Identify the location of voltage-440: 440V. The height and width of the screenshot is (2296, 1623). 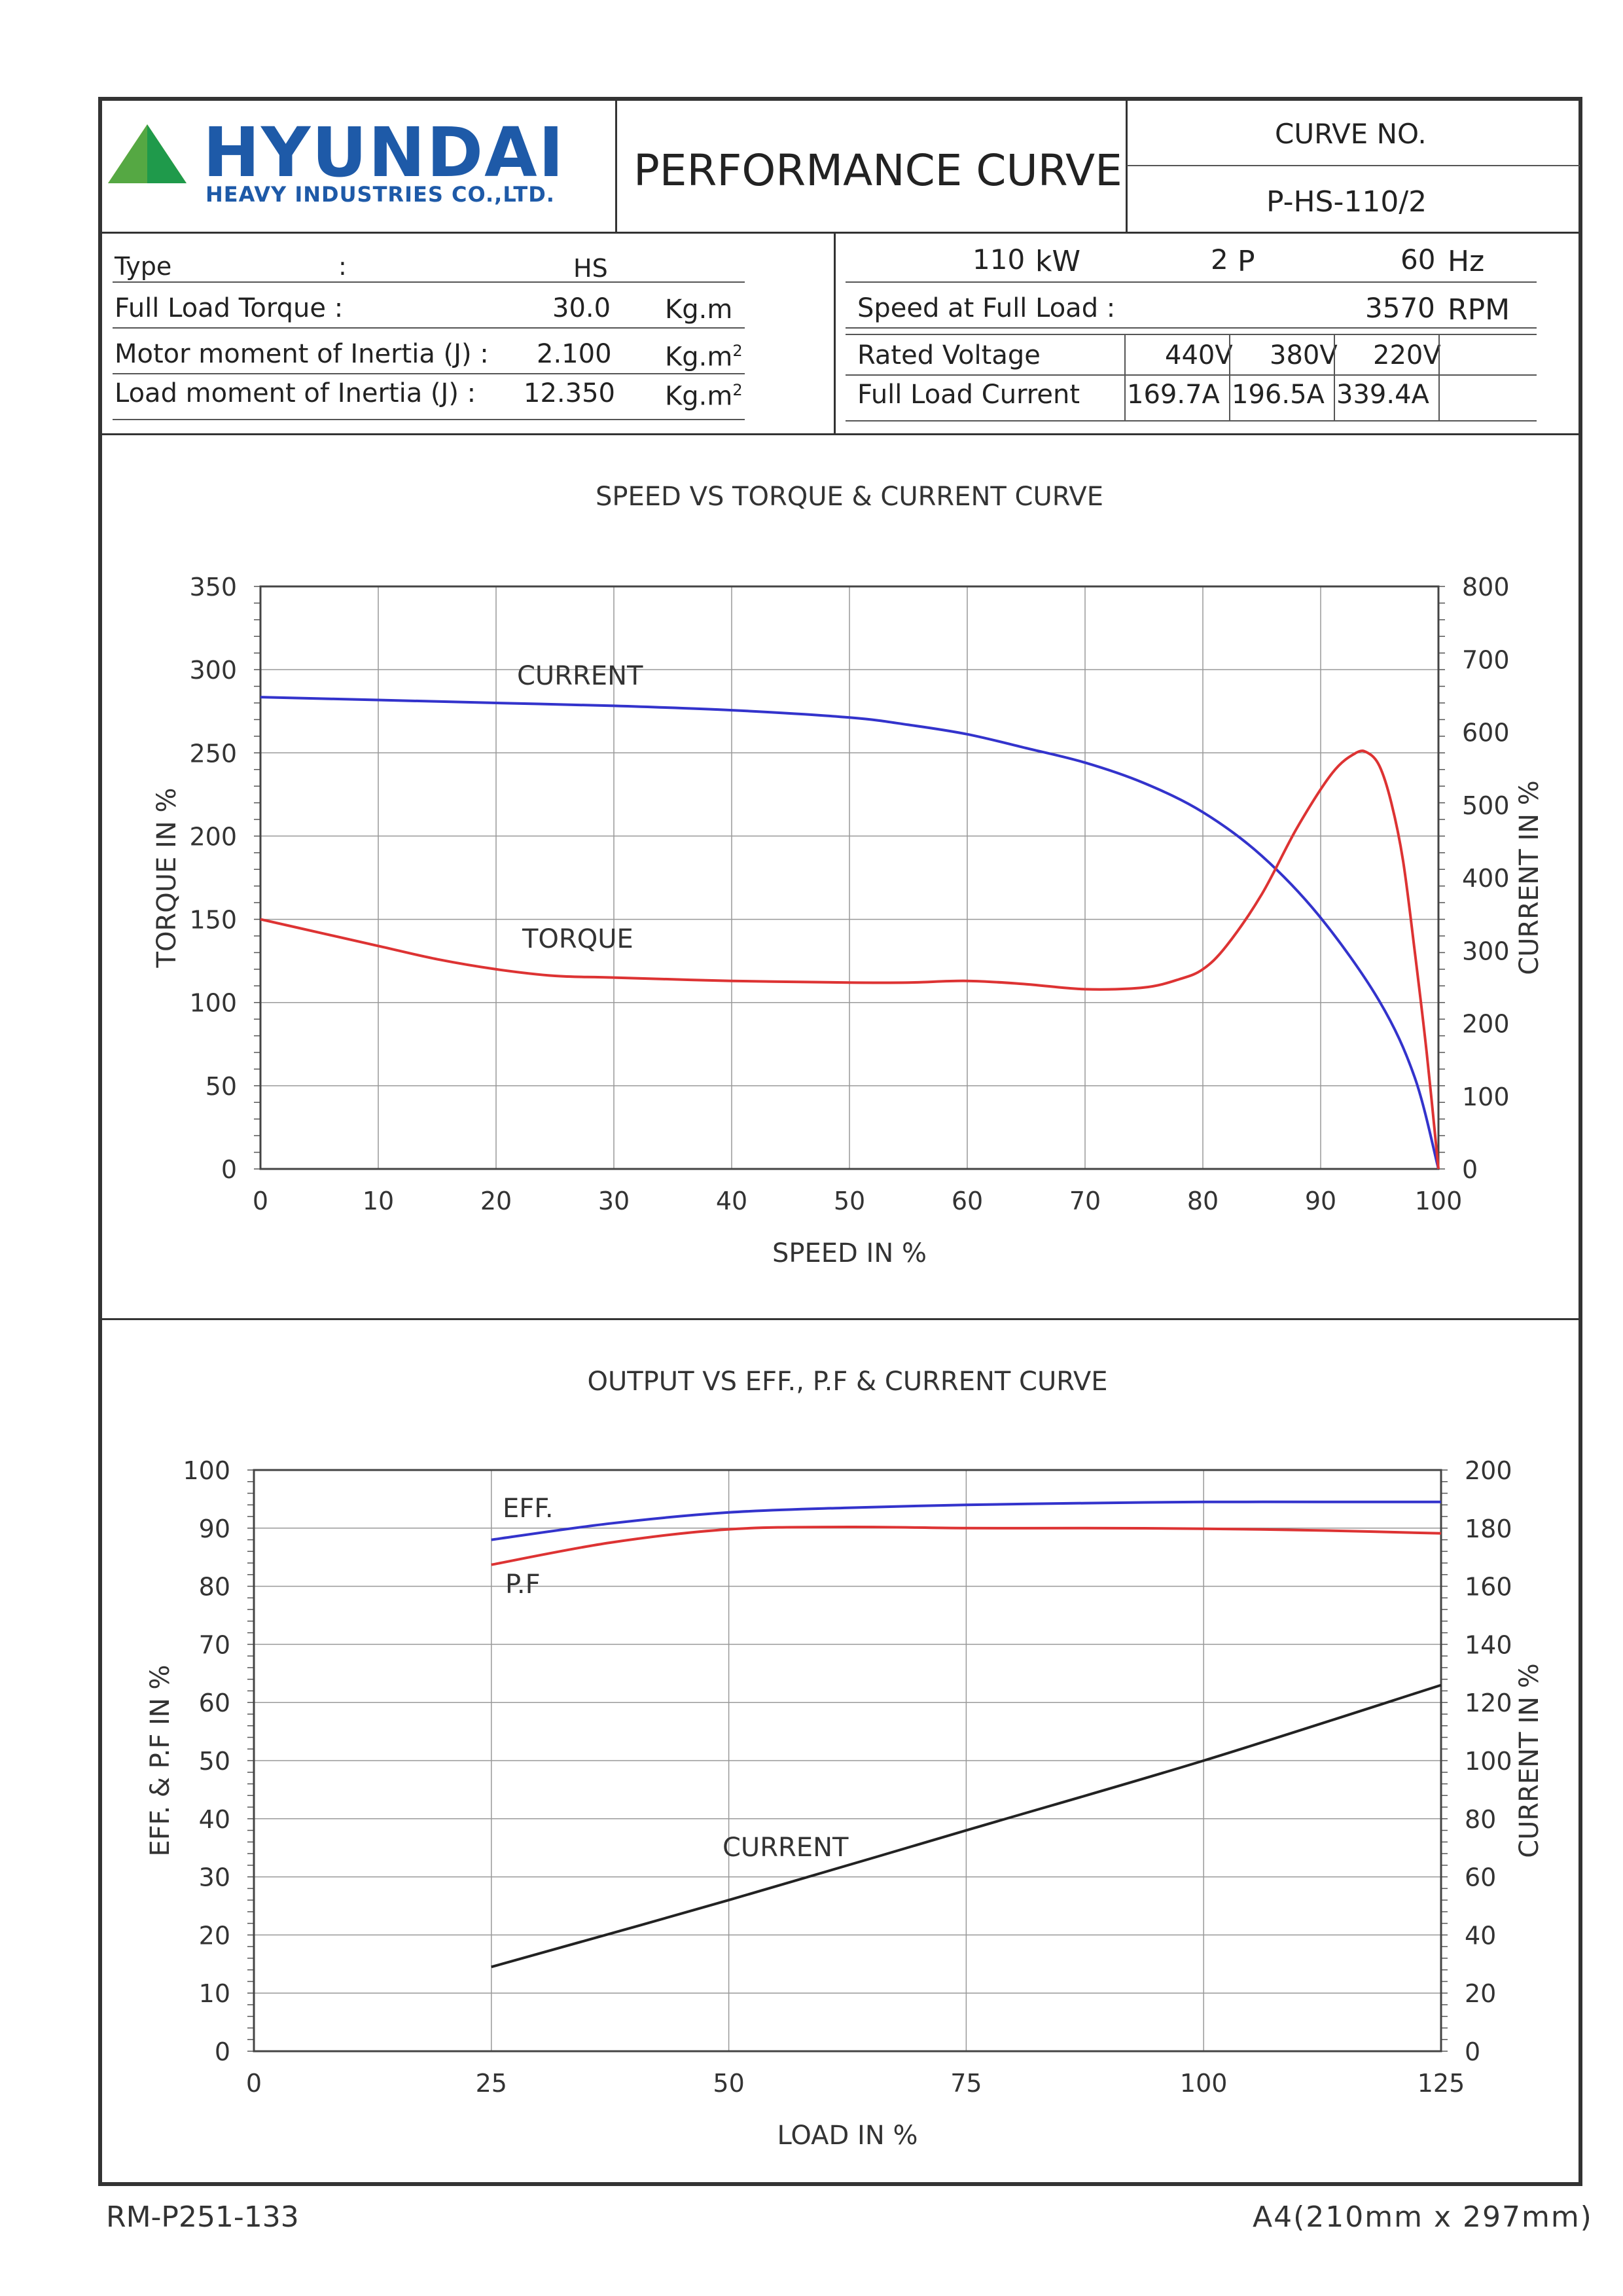
(1199, 355).